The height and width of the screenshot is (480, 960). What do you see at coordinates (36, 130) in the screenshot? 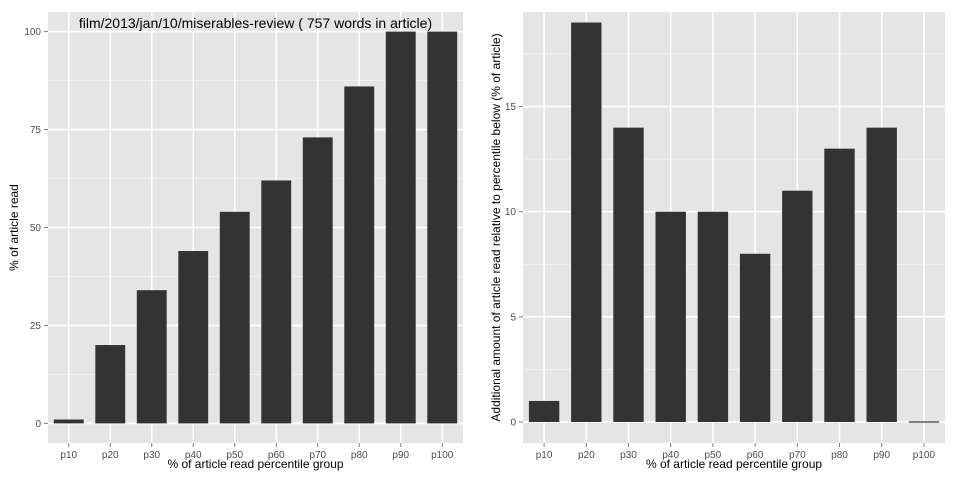
I see `y-tick-label: 75` at bounding box center [36, 130].